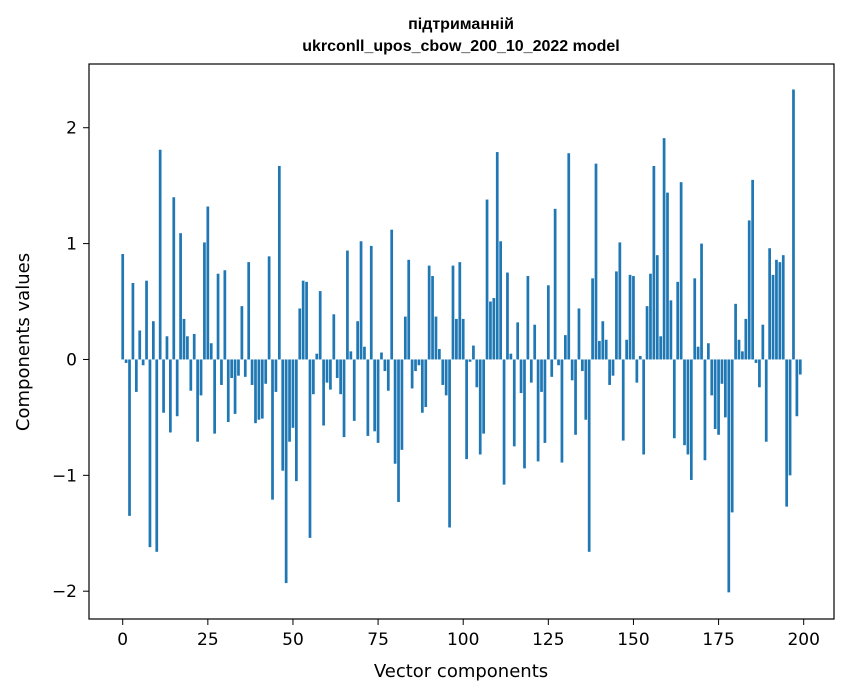 The image size is (847, 696). Describe the element at coordinates (378, 640) in the screenshot. I see `x-tick-label: 75` at that location.